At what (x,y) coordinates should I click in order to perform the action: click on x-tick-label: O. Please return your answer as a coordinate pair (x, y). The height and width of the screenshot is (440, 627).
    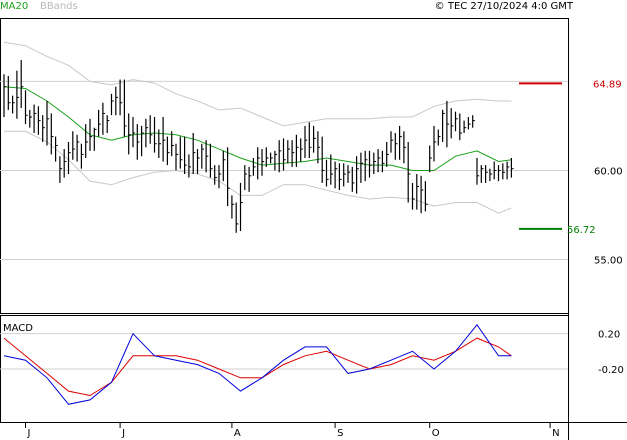
    Looking at the image, I should click on (436, 433).